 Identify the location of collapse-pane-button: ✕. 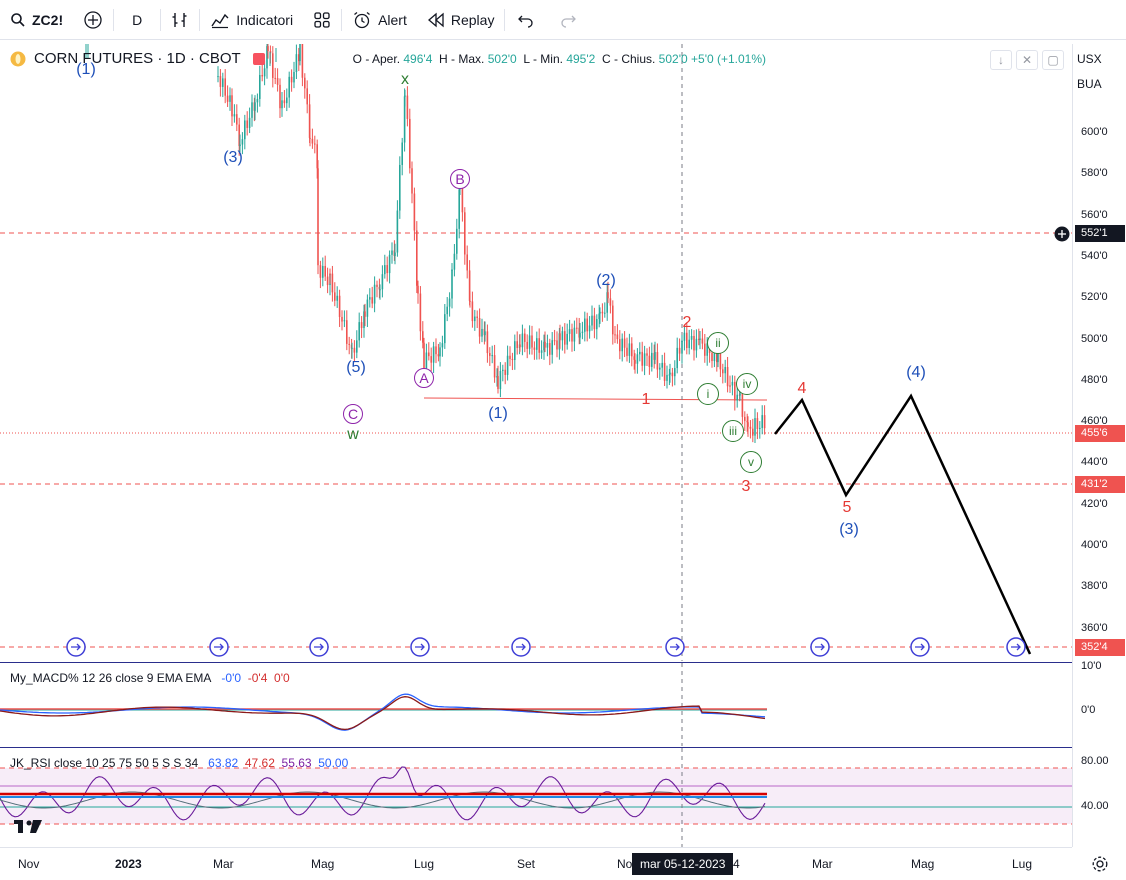
(1027, 60).